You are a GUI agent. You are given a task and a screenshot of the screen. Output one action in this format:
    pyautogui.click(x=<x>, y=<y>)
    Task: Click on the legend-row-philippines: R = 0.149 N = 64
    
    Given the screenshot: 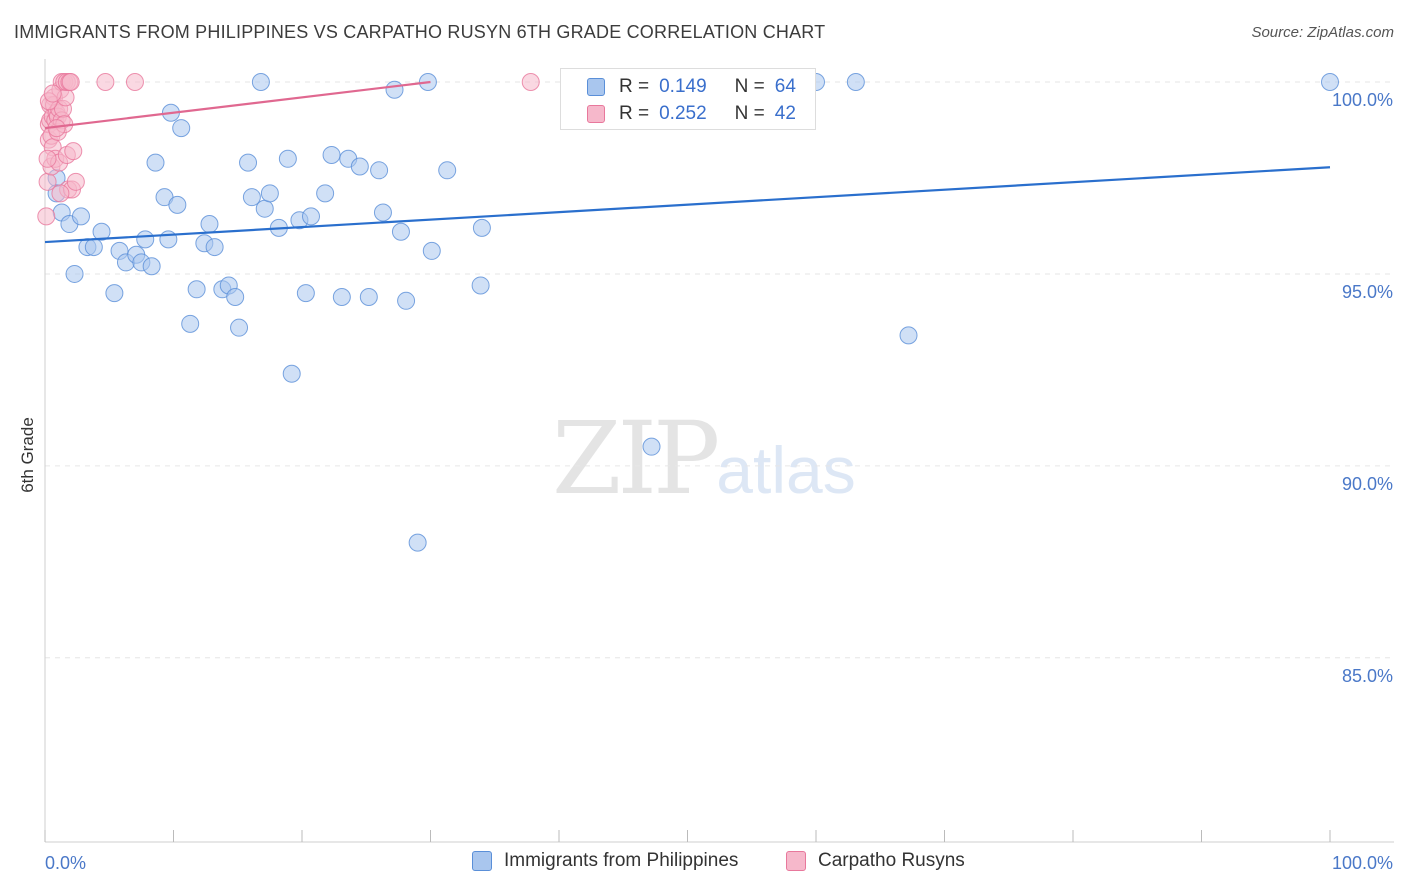 What is the action you would take?
    pyautogui.click(x=691, y=87)
    